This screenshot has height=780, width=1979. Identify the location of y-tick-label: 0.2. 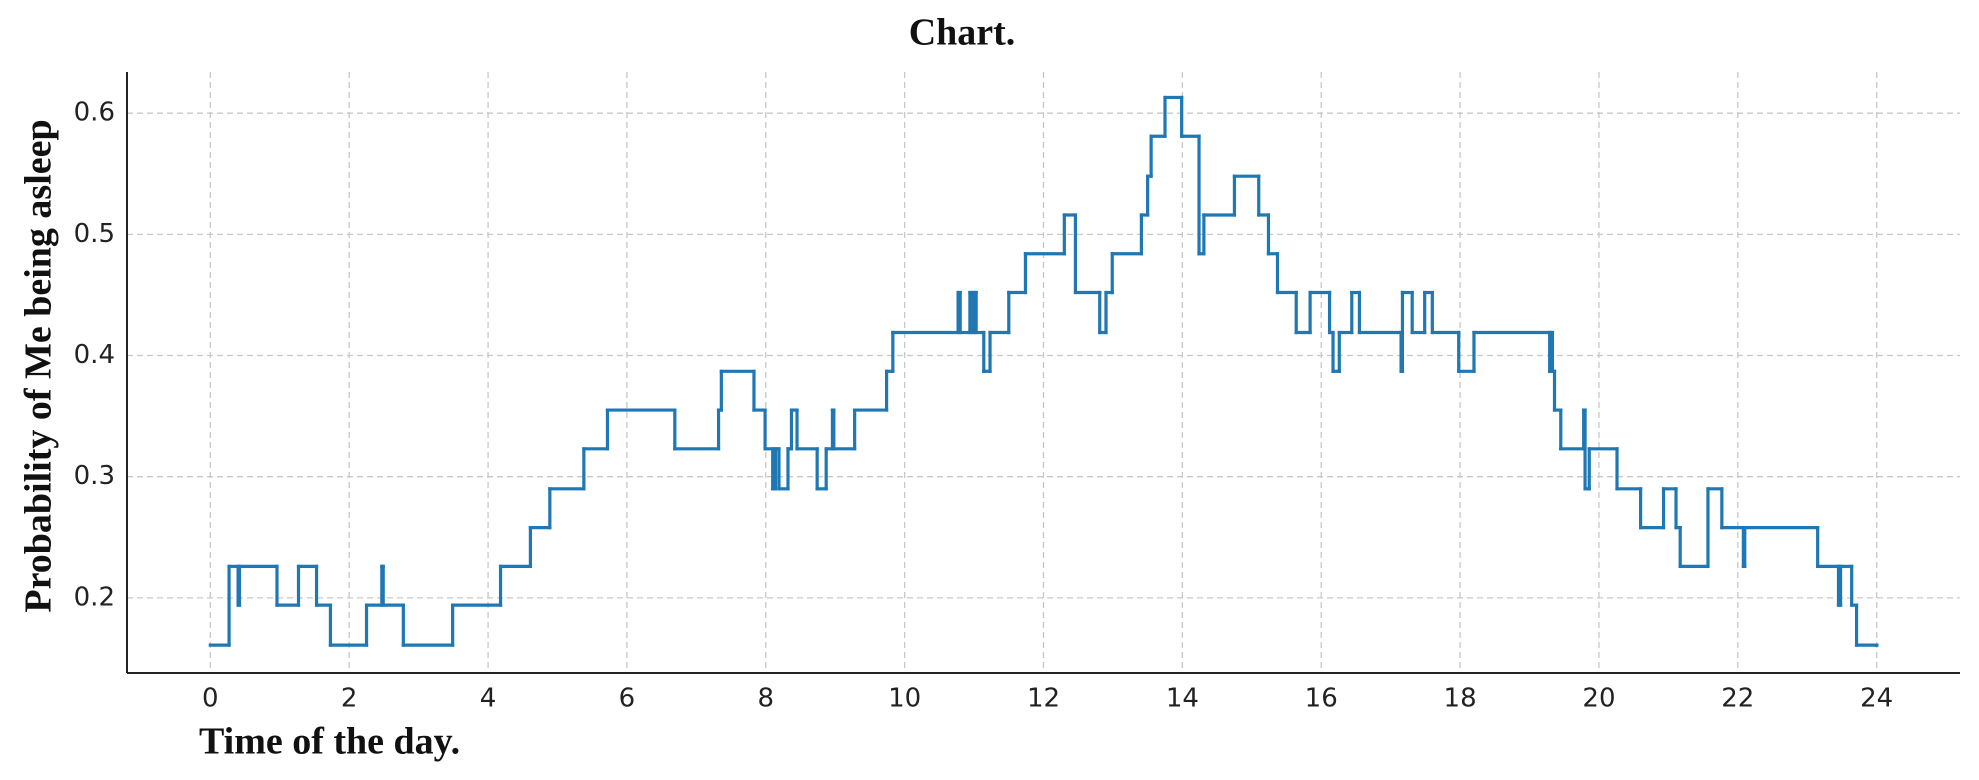
(94, 597).